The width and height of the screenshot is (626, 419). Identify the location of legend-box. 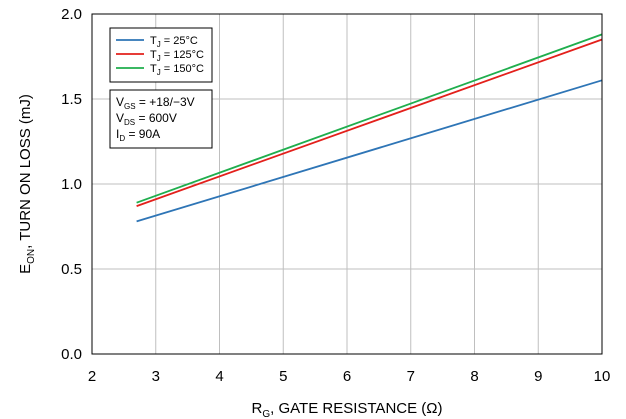
(161, 55).